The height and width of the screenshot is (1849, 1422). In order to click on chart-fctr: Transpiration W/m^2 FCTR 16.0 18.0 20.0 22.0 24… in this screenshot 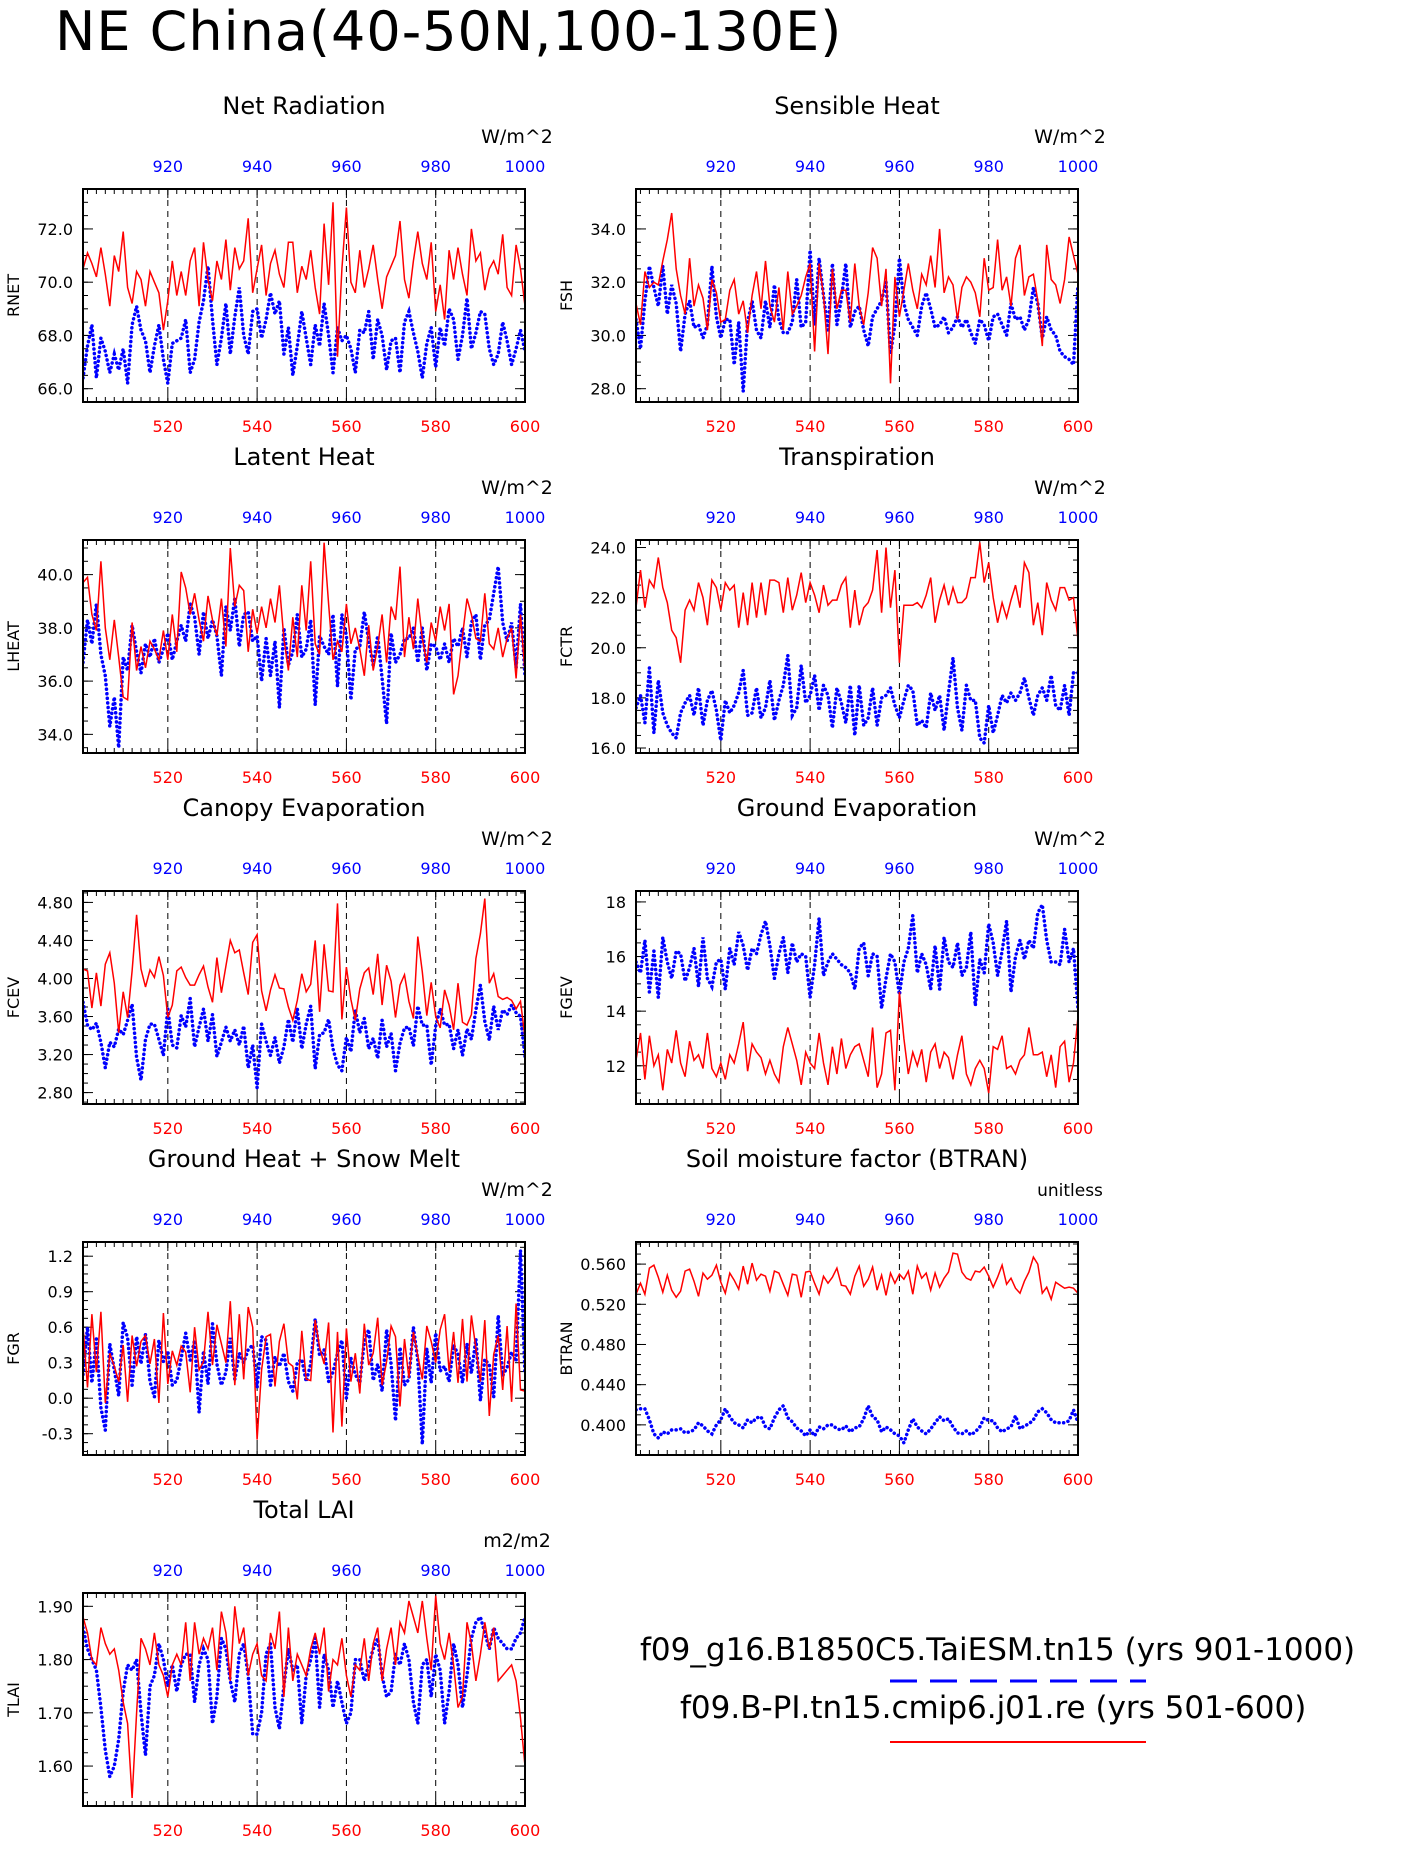, I will do `click(831, 615)`.